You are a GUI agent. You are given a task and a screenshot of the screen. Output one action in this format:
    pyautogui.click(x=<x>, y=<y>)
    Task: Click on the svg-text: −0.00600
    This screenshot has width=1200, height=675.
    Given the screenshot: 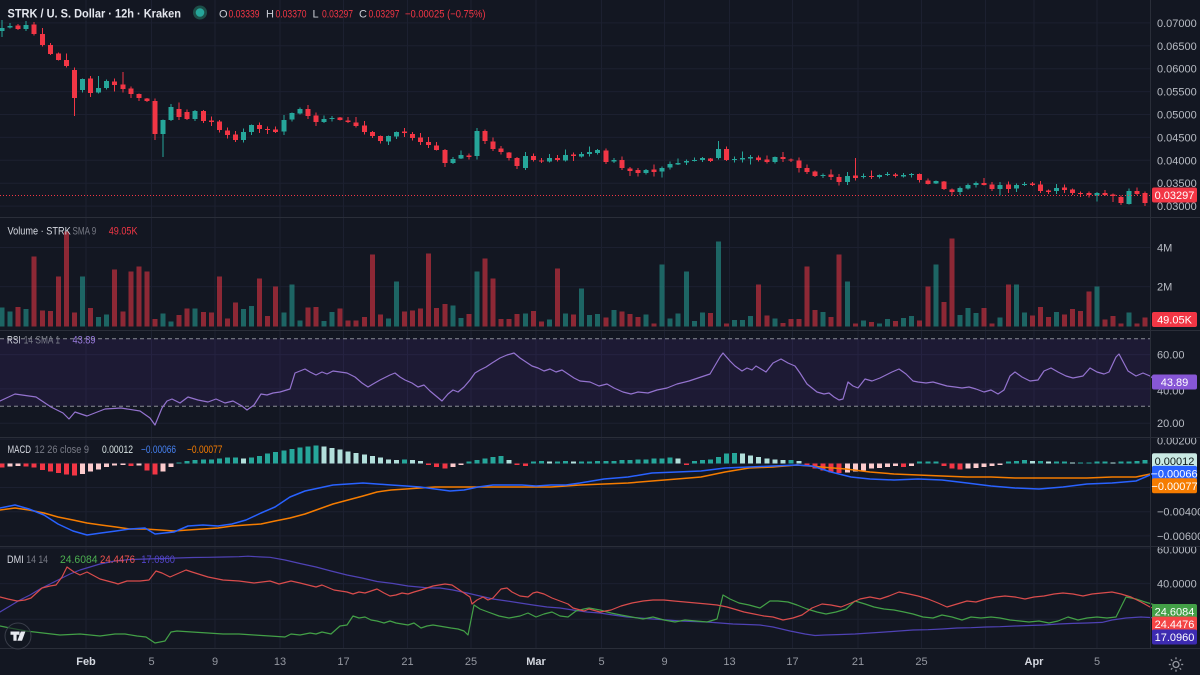 What is the action you would take?
    pyautogui.click(x=1178, y=537)
    